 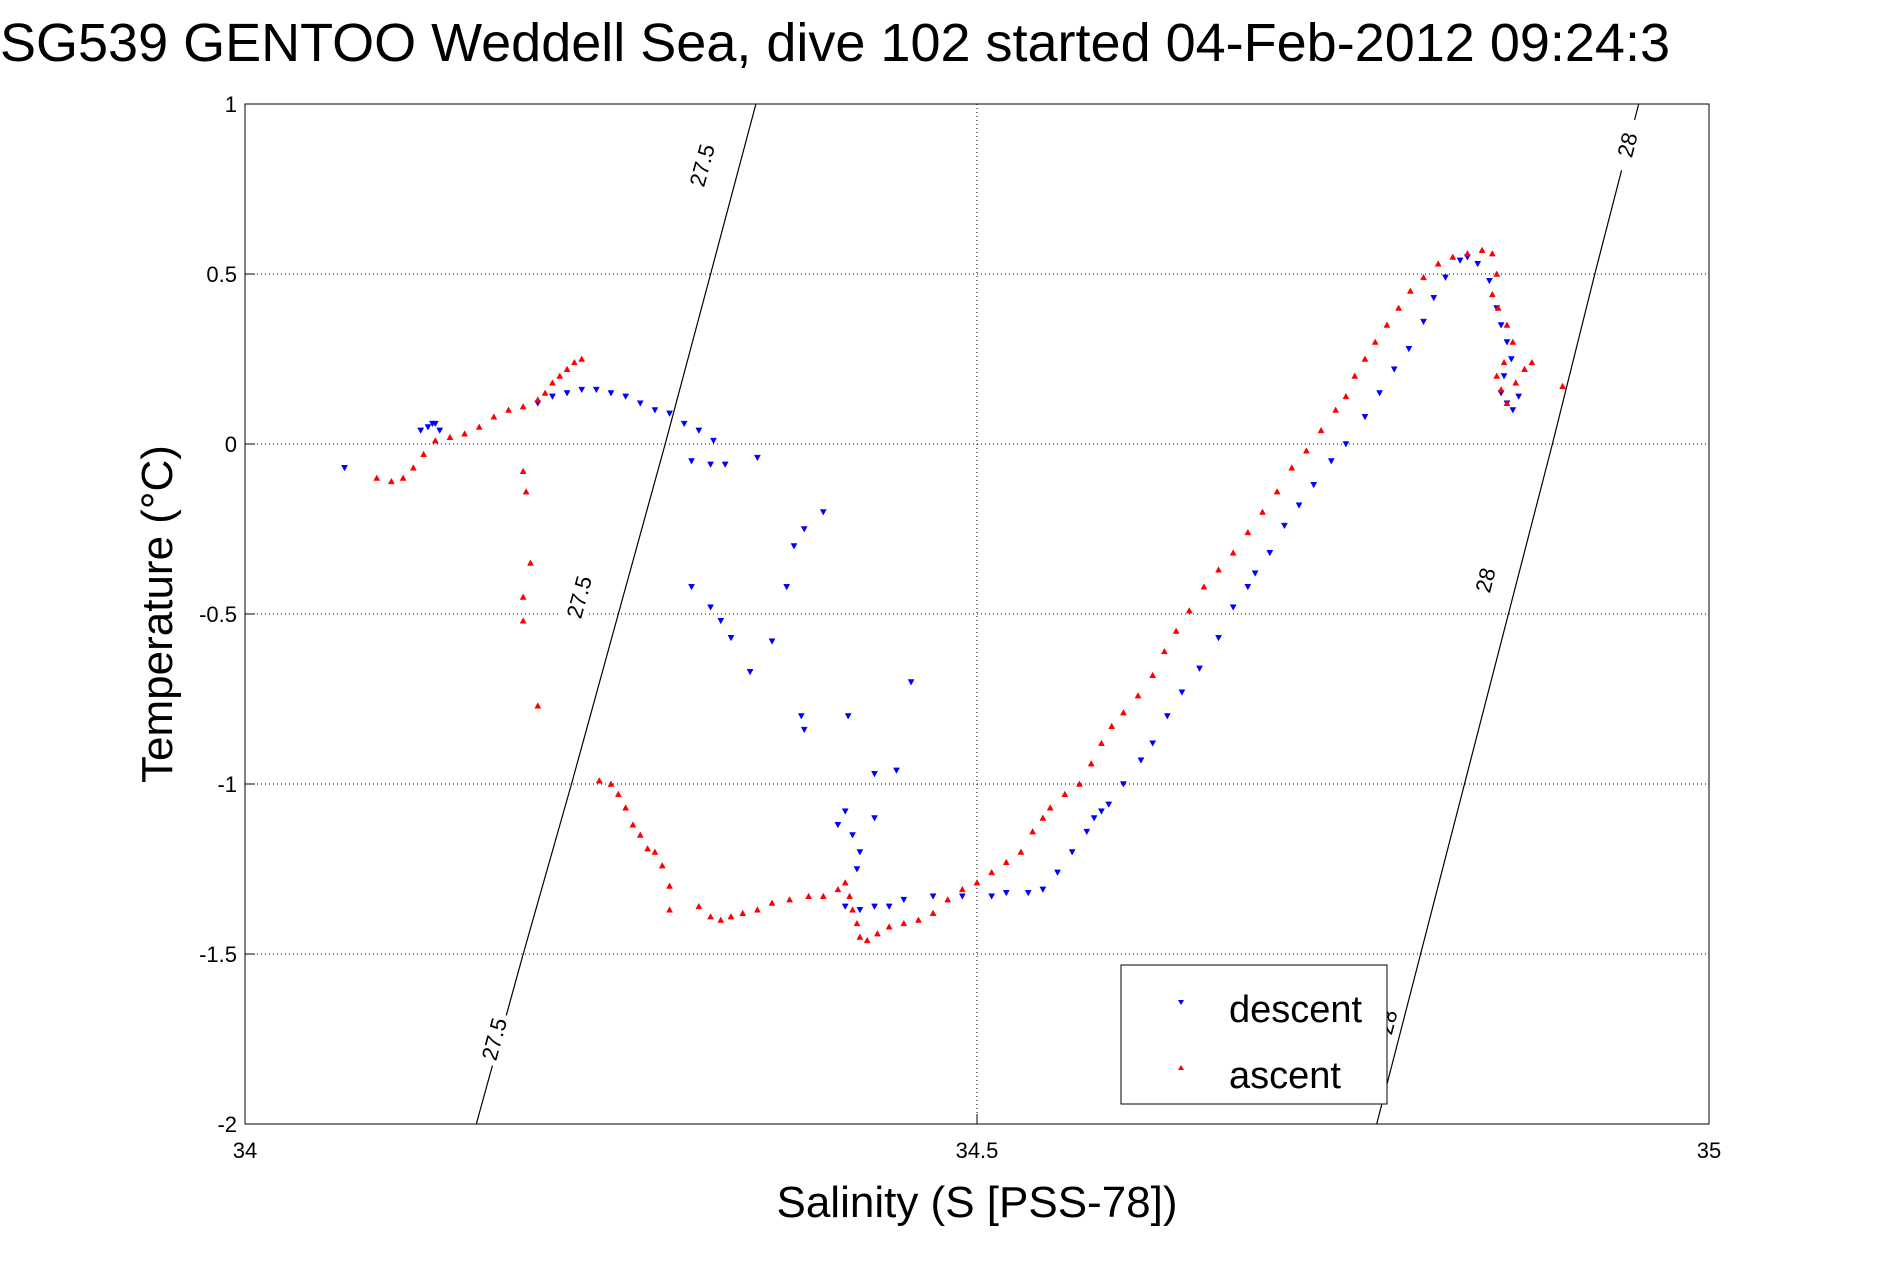 I want to click on isopycnal-label: 27.5, so click(x=494, y=1039).